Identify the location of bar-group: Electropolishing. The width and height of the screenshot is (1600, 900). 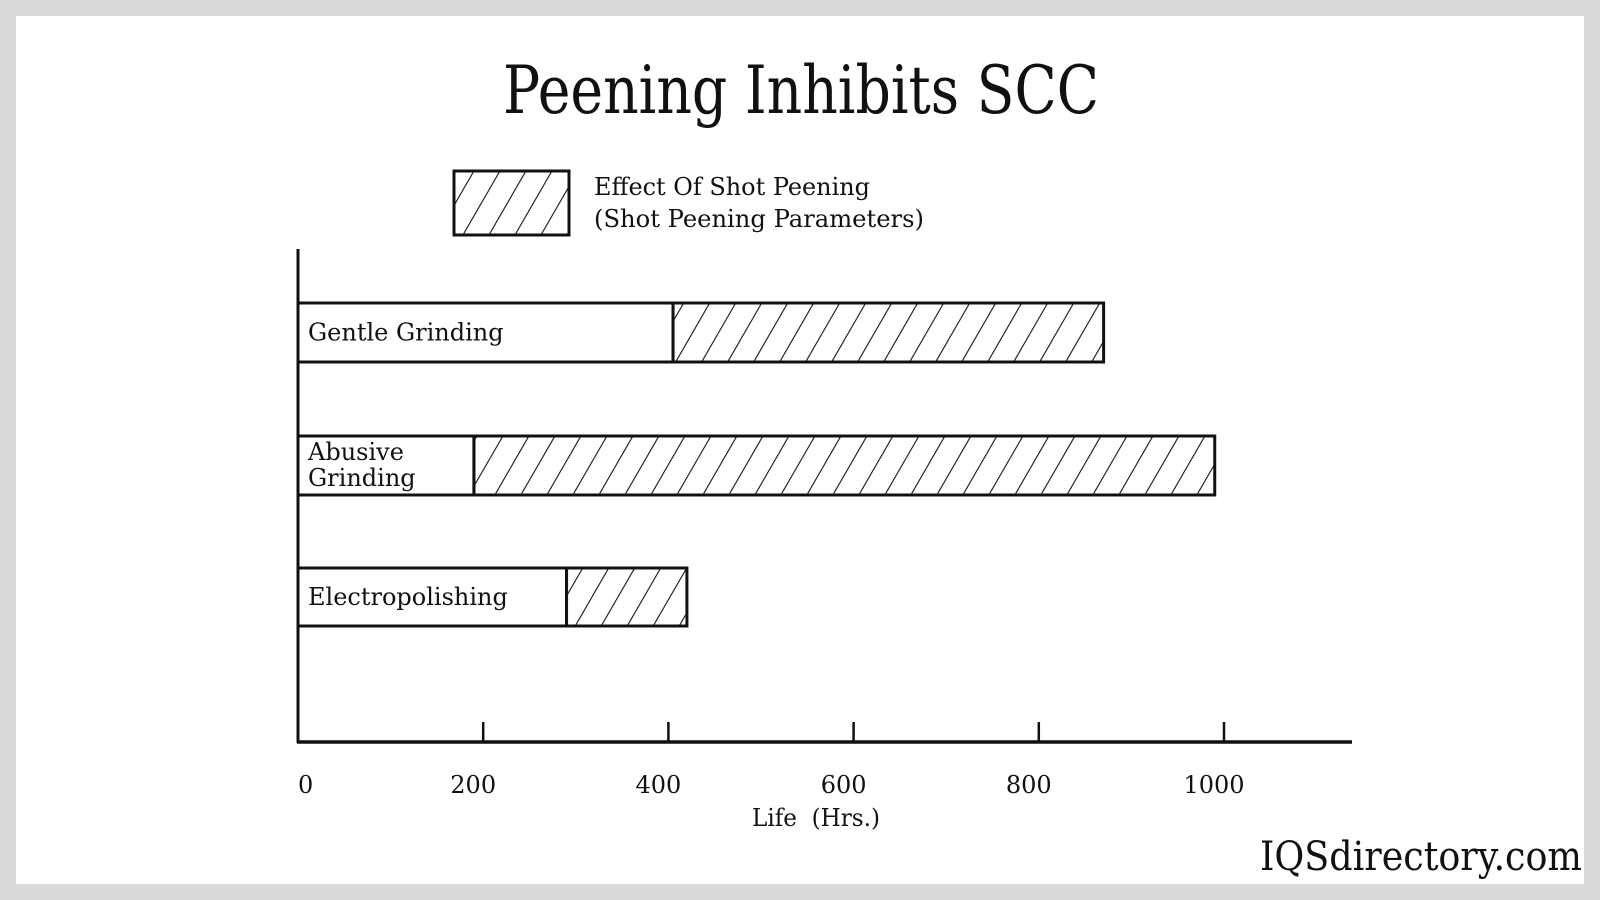
(492, 597).